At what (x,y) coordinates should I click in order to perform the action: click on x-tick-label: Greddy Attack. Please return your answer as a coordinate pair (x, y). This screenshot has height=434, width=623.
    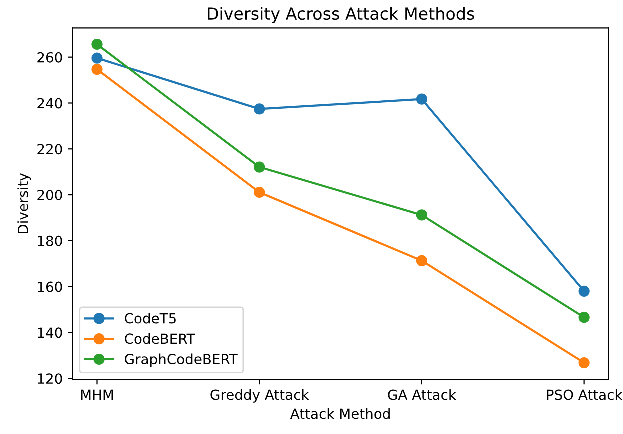
    Looking at the image, I should click on (260, 396).